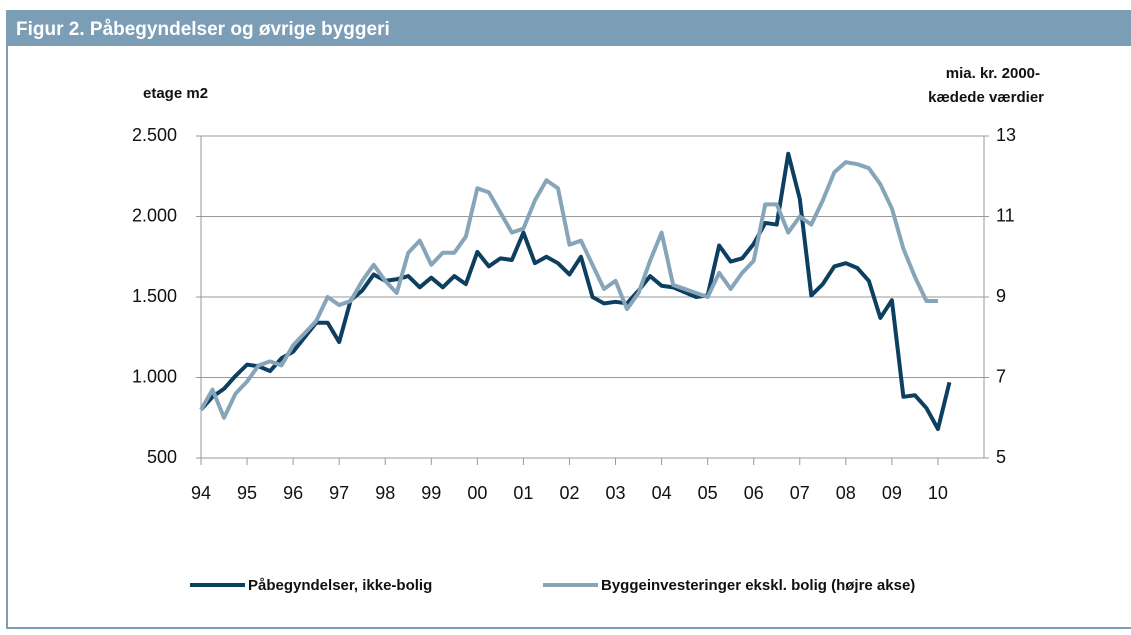 The height and width of the screenshot is (635, 1131). What do you see at coordinates (568, 28) in the screenshot?
I see `header-bar` at bounding box center [568, 28].